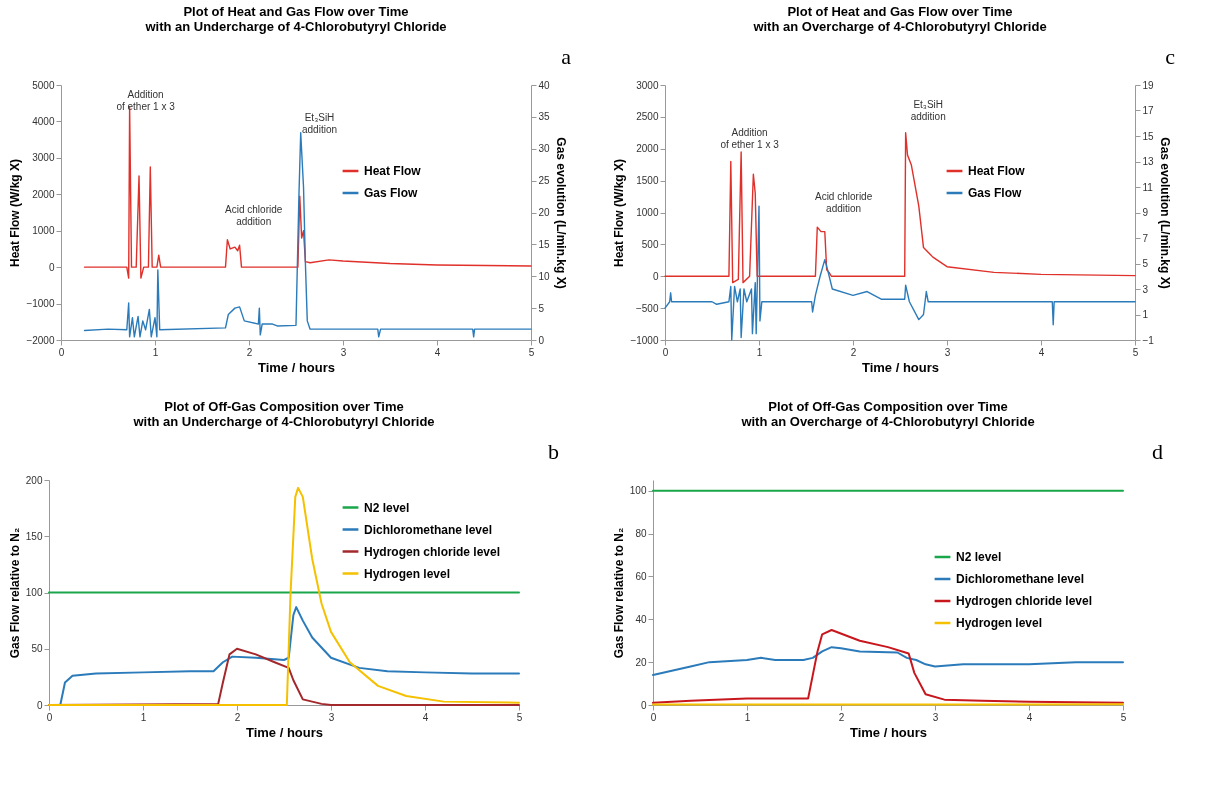 The height and width of the screenshot is (791, 1209). Describe the element at coordinates (43, 121) in the screenshot. I see `y-tick-label: 4000` at that location.